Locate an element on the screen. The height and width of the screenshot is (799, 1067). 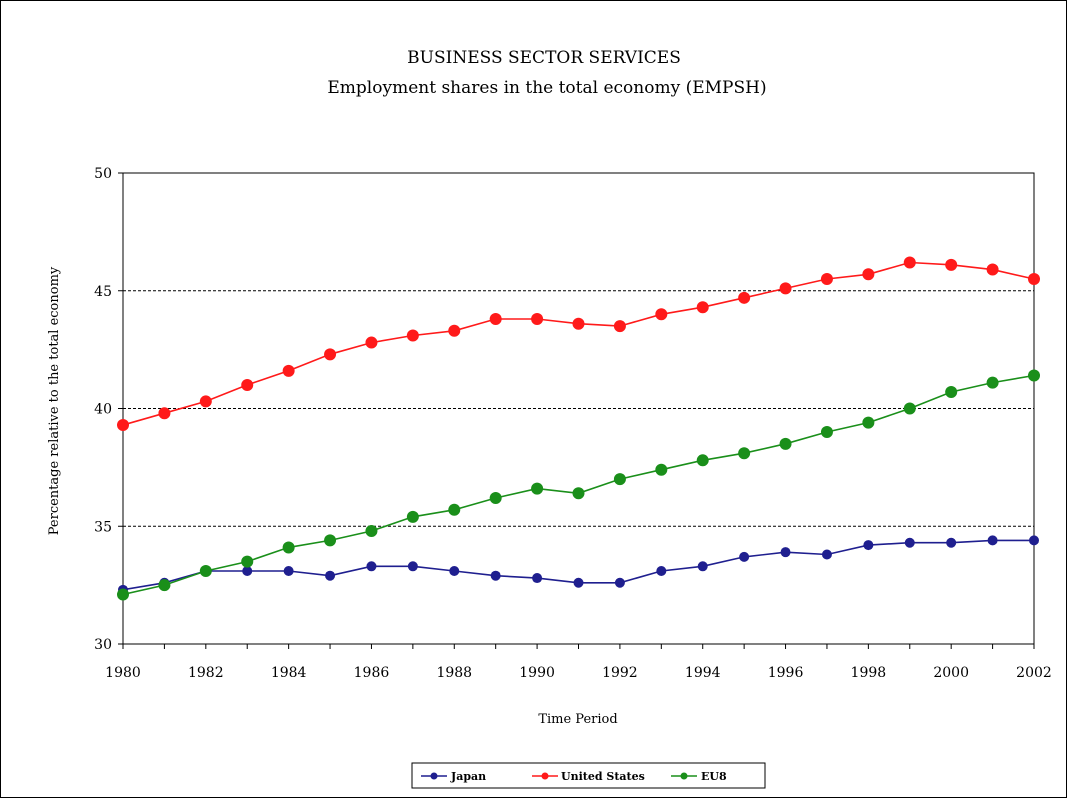
legend-marker-japan is located at coordinates (434, 776).